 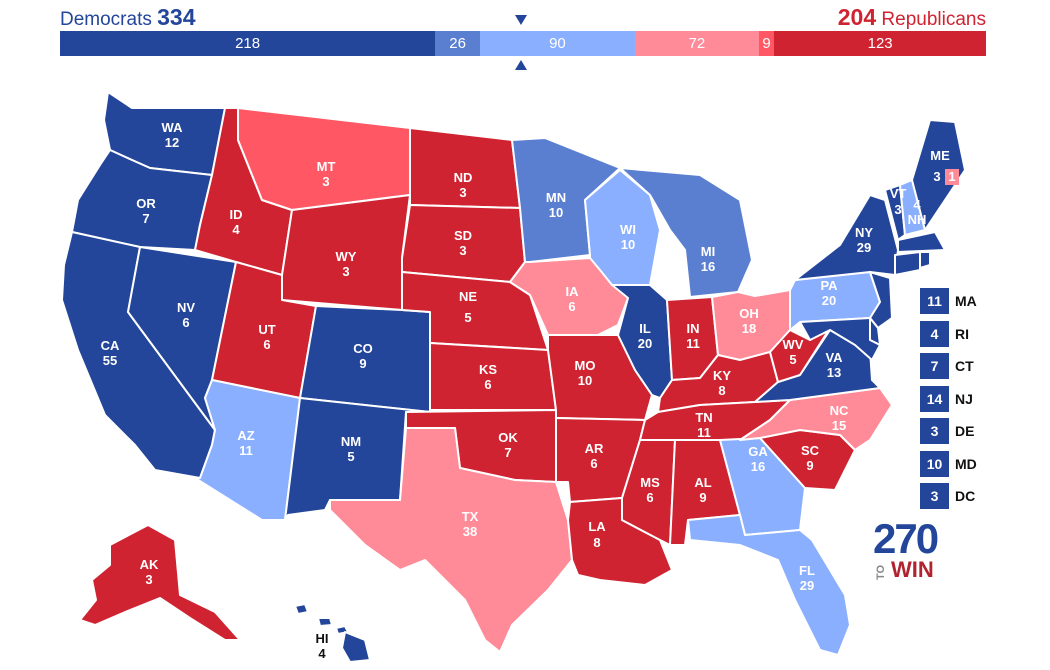 I want to click on label-MO-ev: 10, so click(x=585, y=380).